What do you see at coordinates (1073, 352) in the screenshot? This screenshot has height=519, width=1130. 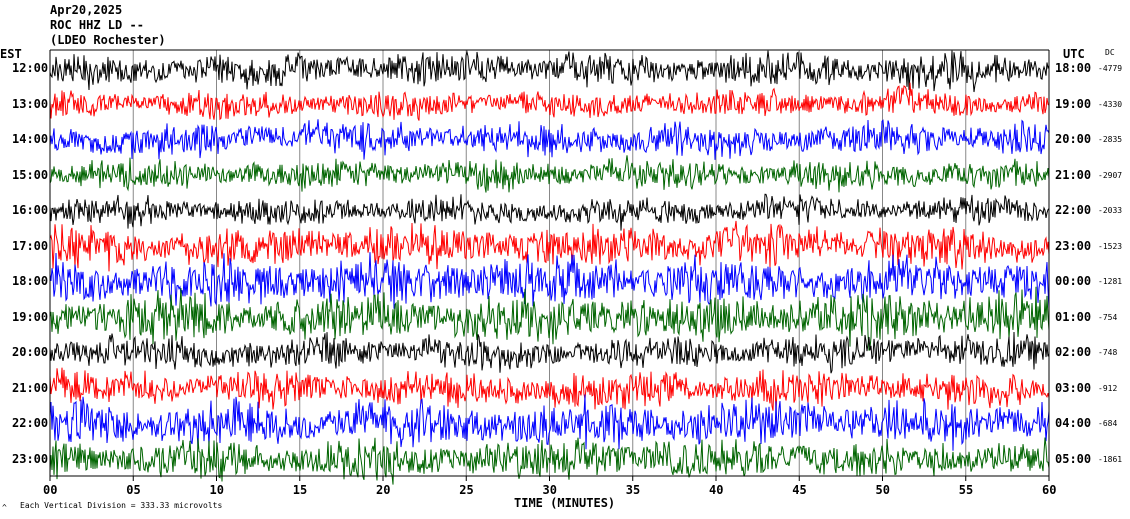 I see `utc-label-0200: 02:00` at bounding box center [1073, 352].